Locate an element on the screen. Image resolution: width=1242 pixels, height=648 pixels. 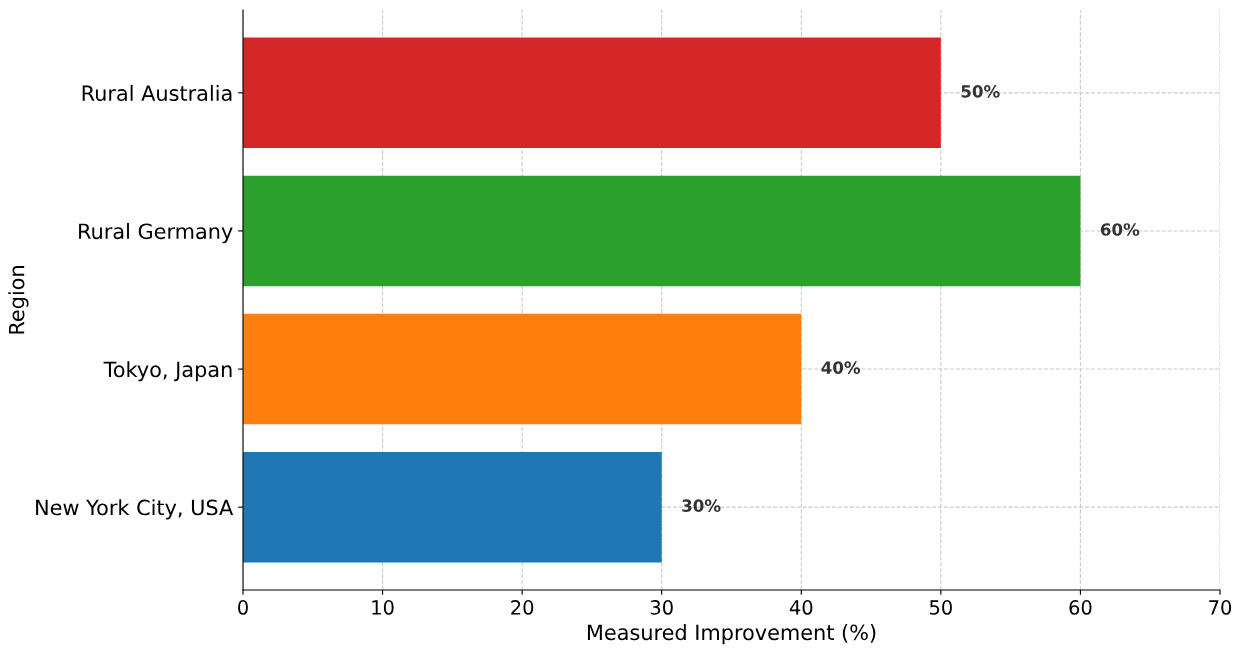
y-tick-label: New York City, USA is located at coordinates (135, 509).